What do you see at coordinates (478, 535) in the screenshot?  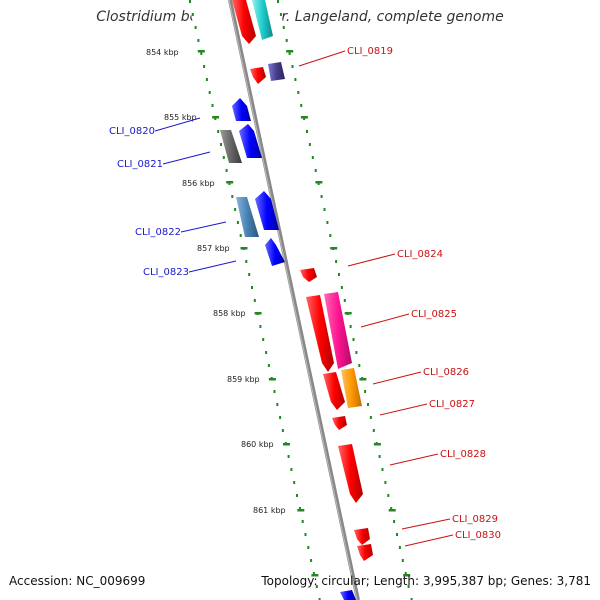 I see `gene-label-cli-0830: CLI_0830` at bounding box center [478, 535].